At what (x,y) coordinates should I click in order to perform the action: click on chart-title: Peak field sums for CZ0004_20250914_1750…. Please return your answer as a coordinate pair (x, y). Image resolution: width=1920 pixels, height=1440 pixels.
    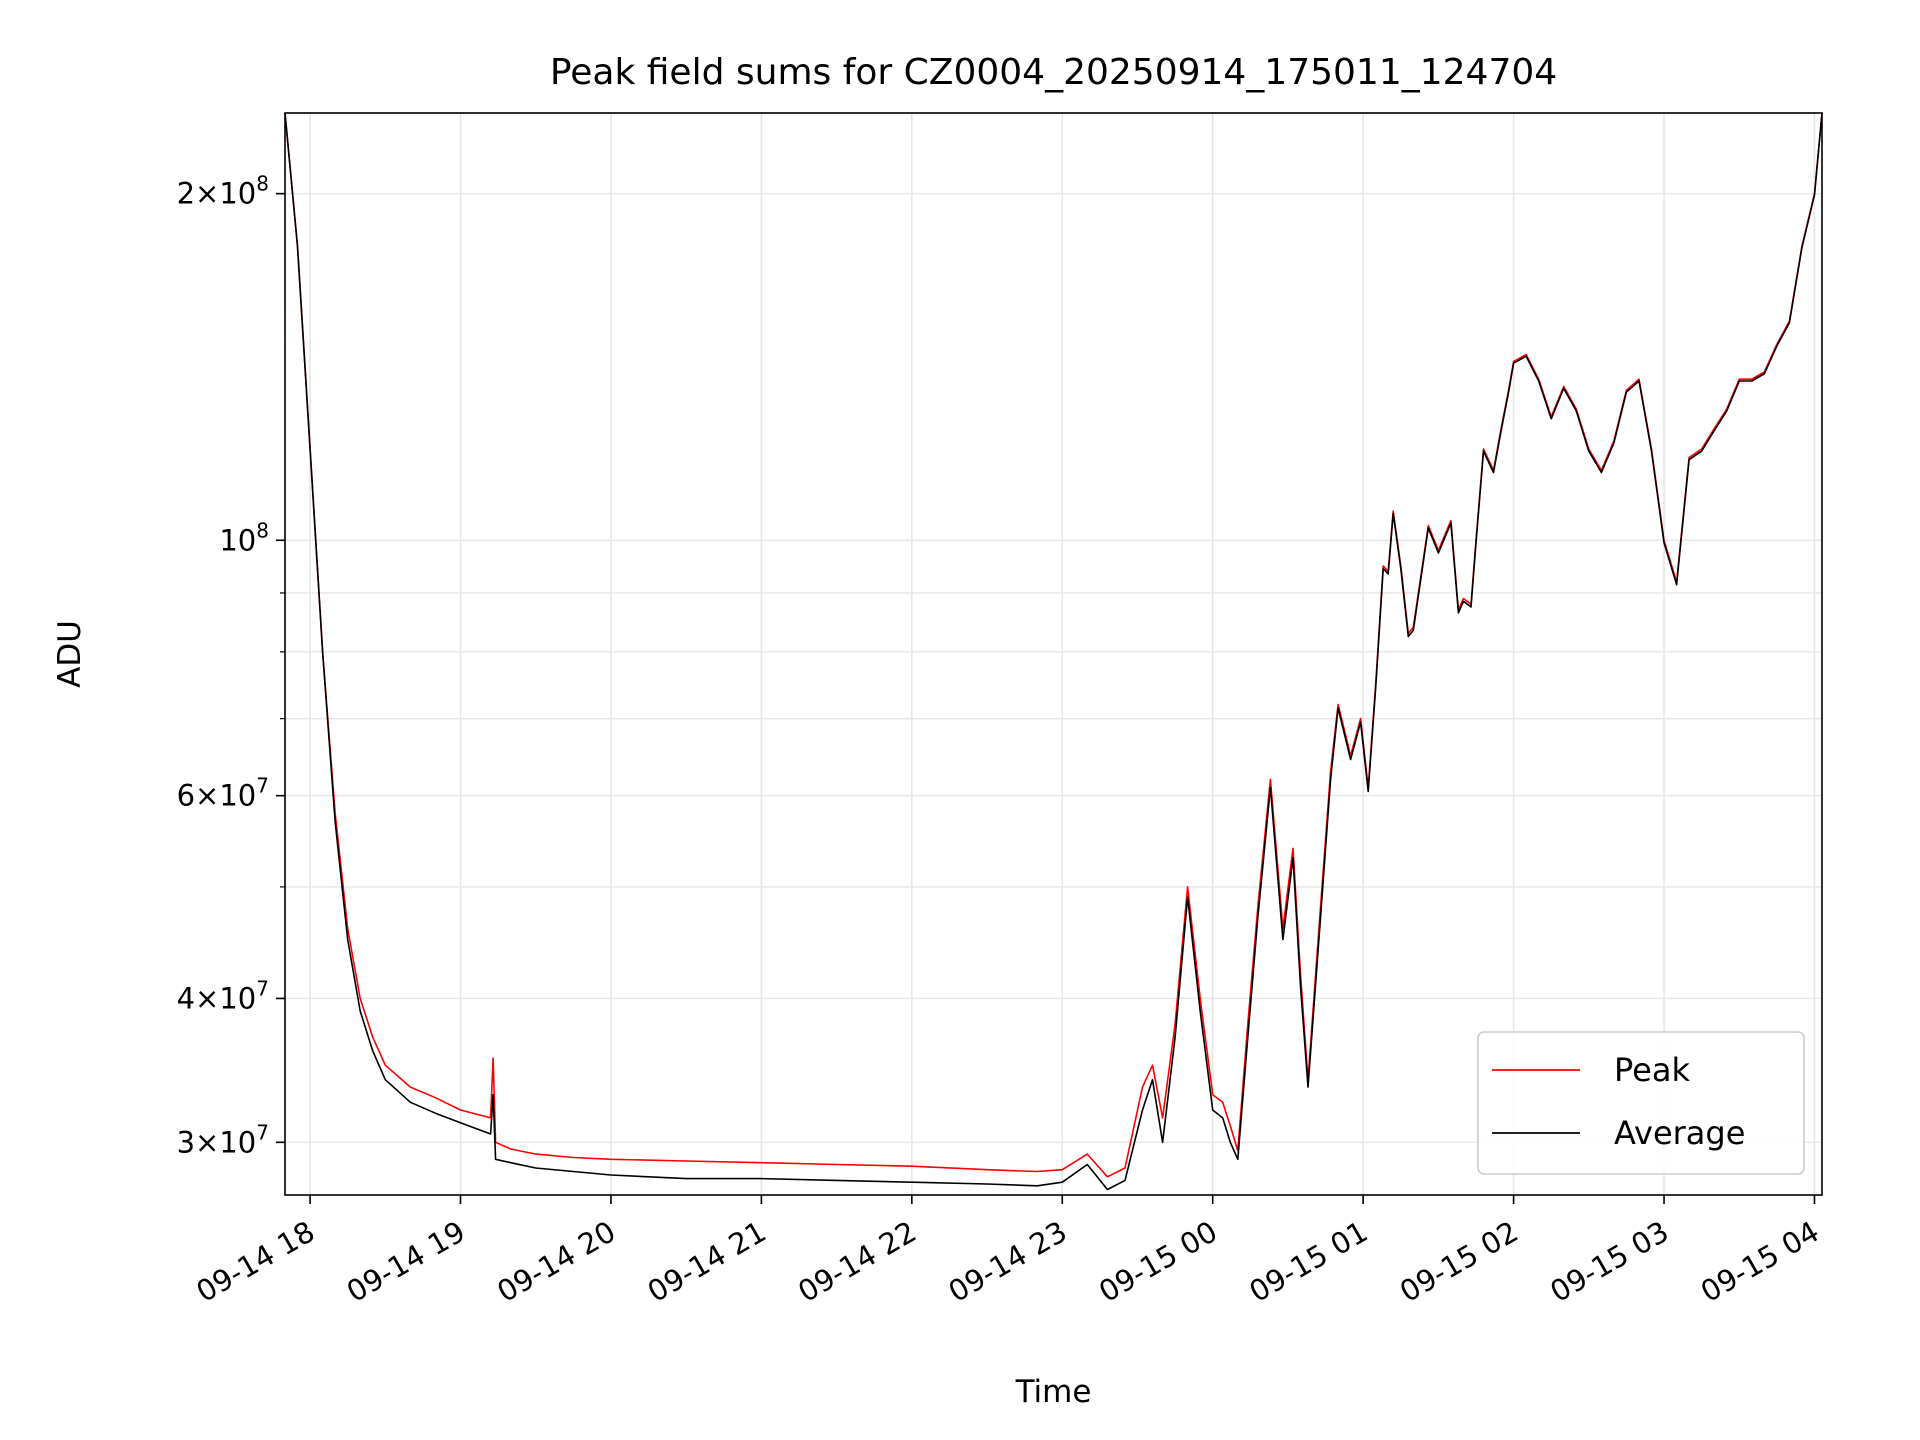
    Looking at the image, I should click on (1053, 72).